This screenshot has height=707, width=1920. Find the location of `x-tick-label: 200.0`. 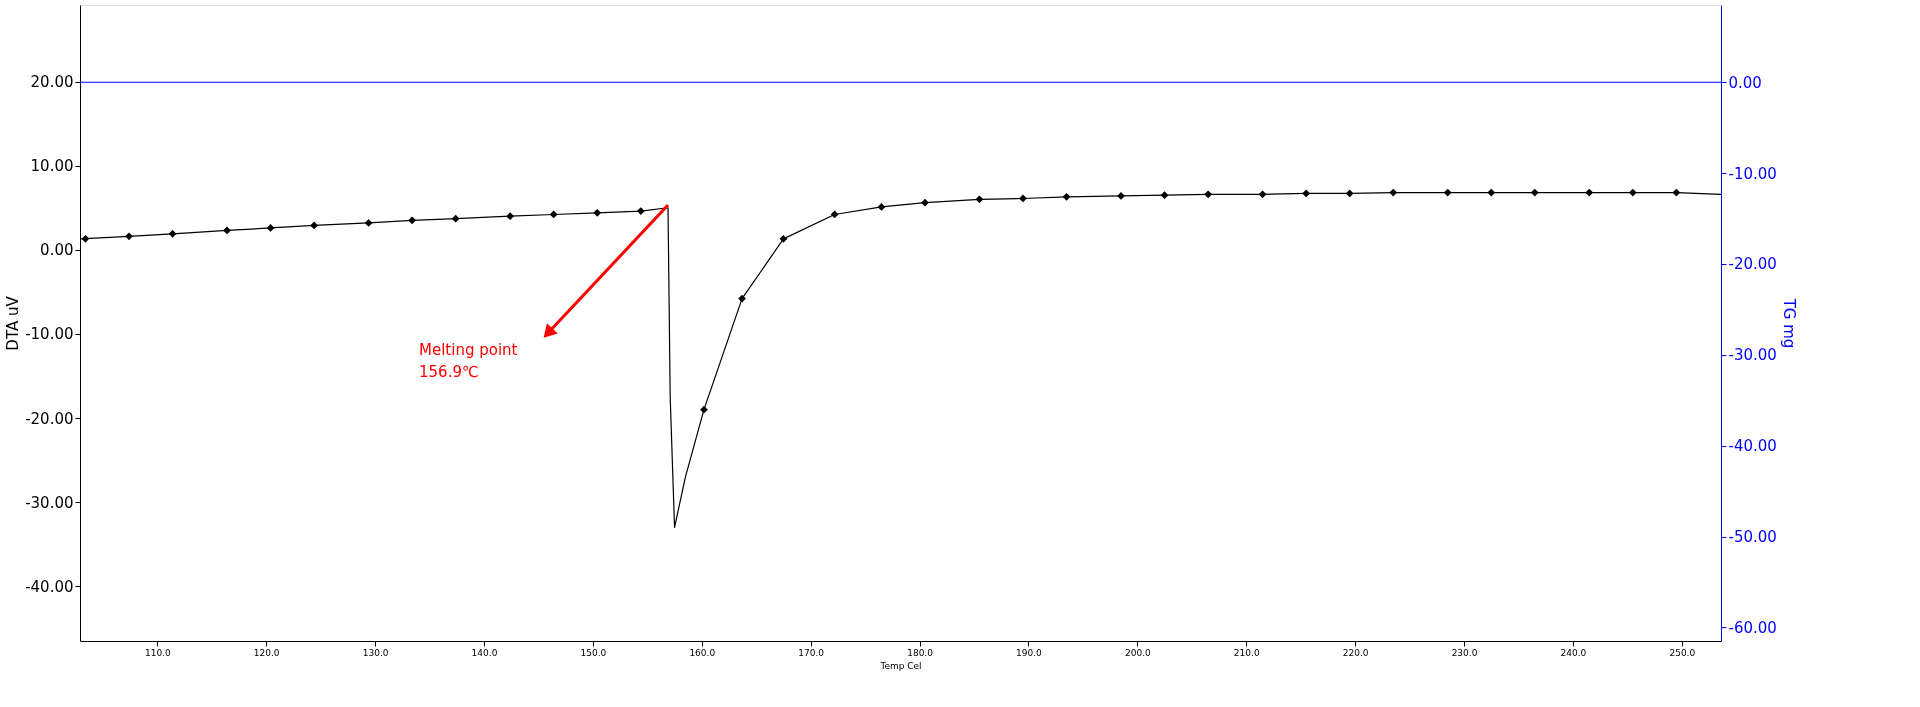

x-tick-label: 200.0 is located at coordinates (1137, 652).